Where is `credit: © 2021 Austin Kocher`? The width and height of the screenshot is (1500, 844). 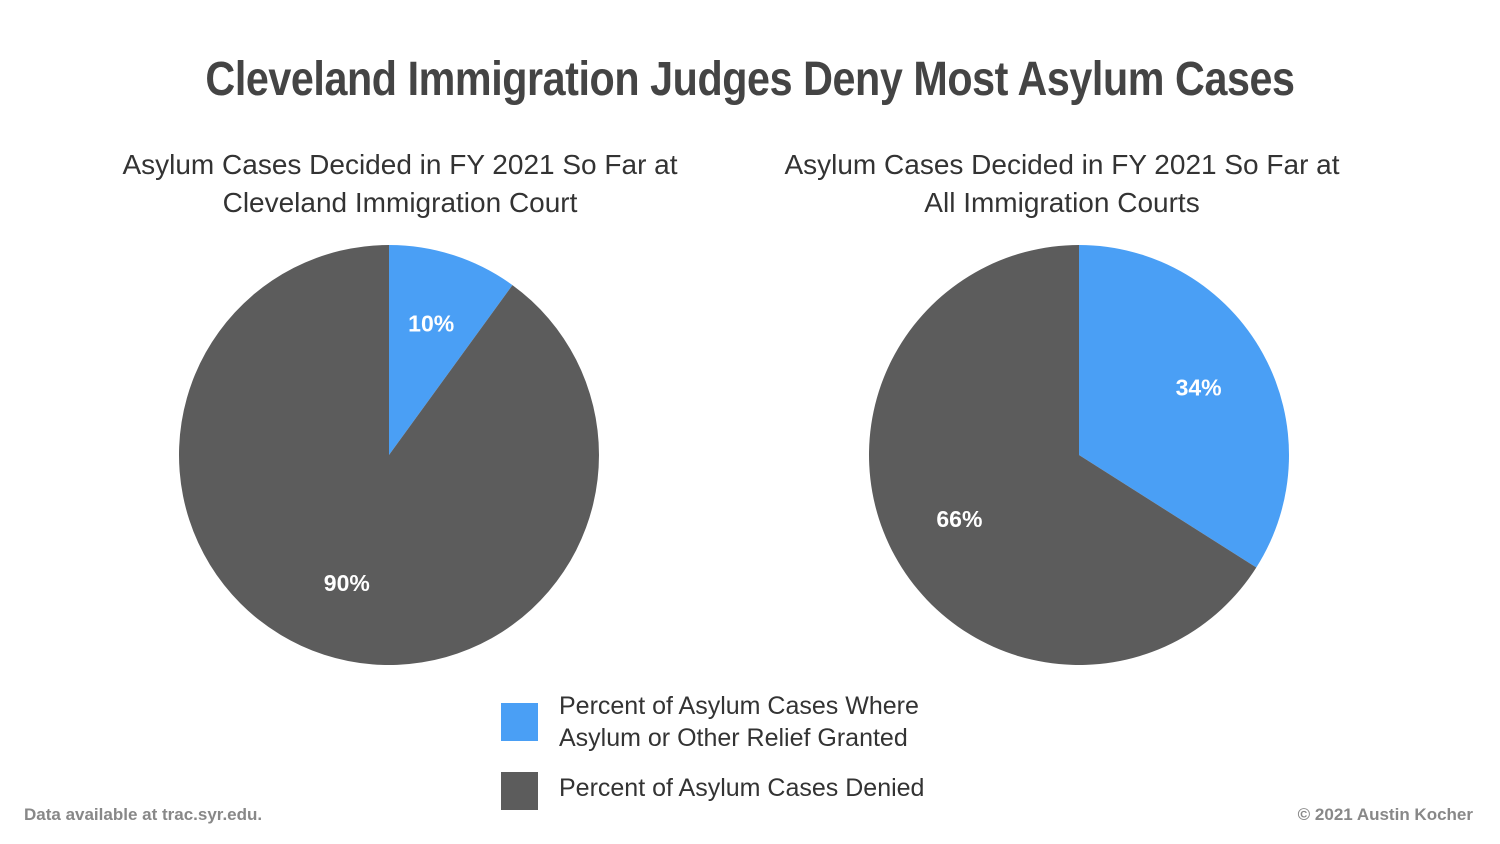
credit: © 2021 Austin Kocher is located at coordinates (1385, 814).